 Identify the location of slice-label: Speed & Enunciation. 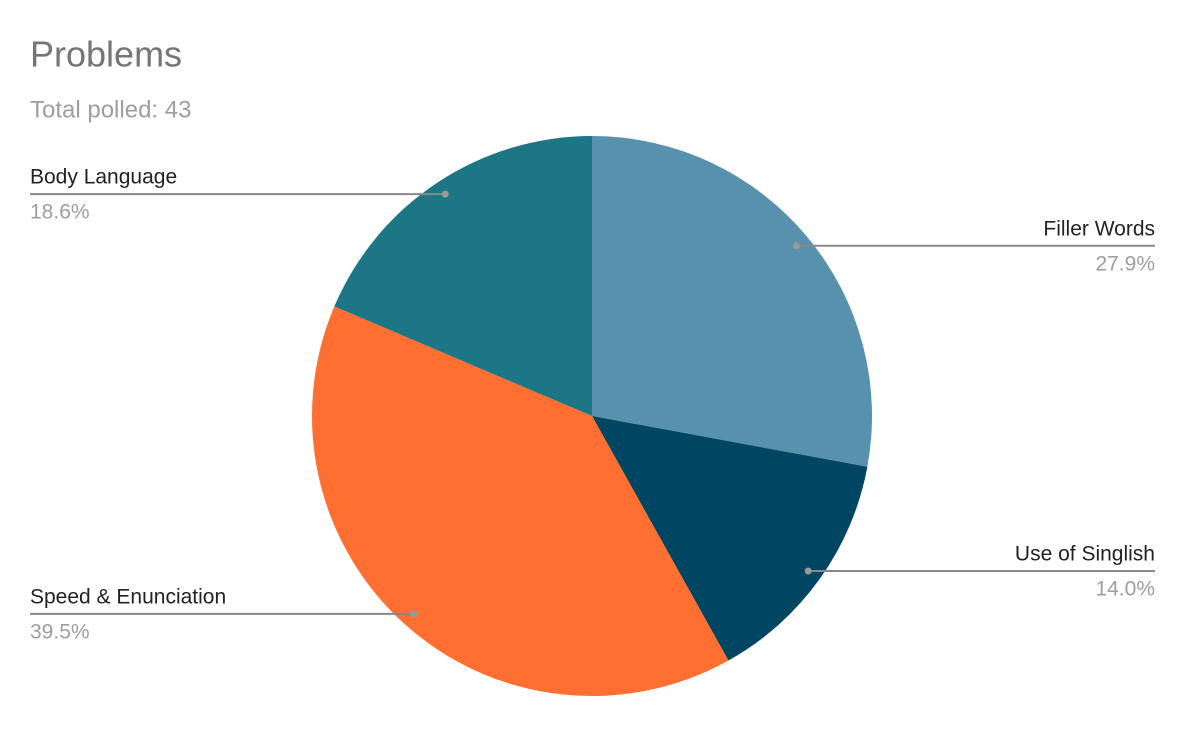
(128, 596).